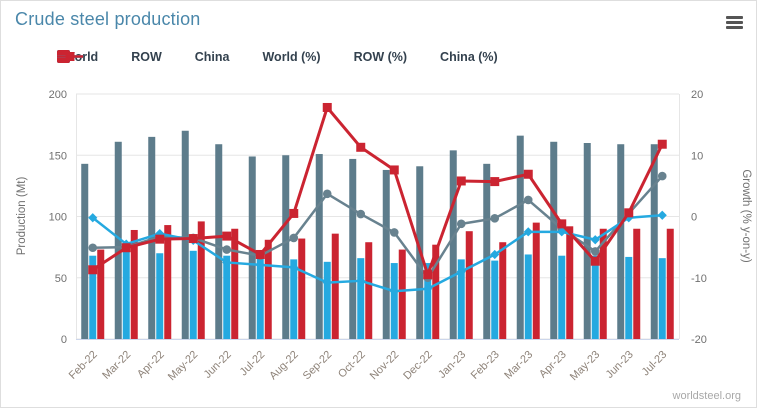 The image size is (757, 408). Describe the element at coordinates (83, 365) in the screenshot. I see `x-axis-label: Feb-22` at that location.